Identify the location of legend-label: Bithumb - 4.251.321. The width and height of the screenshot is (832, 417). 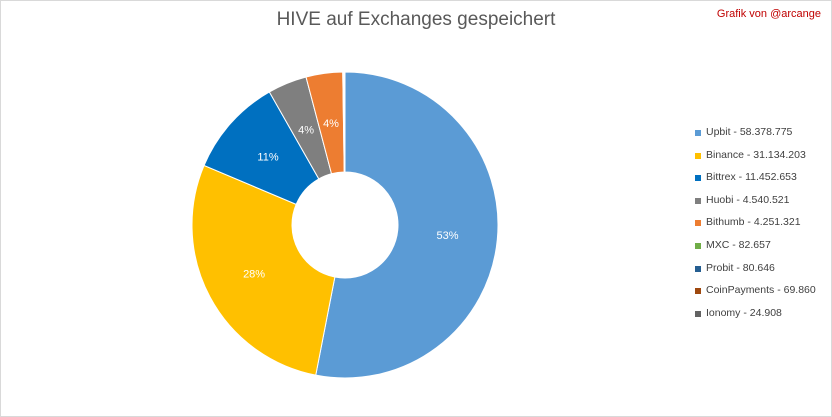
(753, 222).